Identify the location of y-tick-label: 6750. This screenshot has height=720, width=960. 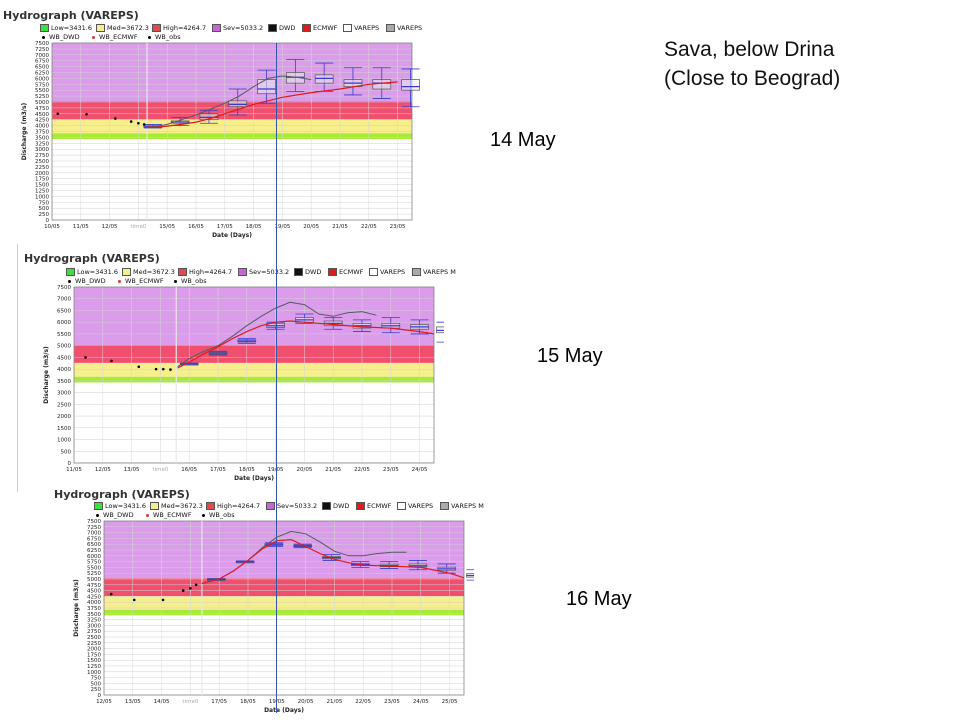
(94, 539).